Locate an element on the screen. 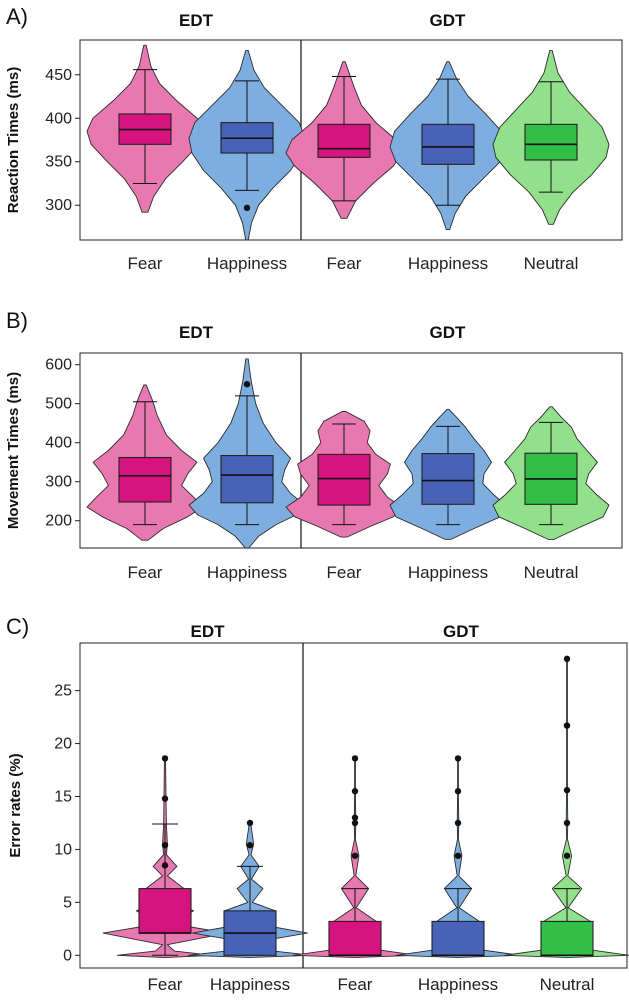 Image resolution: width=629 pixels, height=1000 pixels. y-tick-label: 450 is located at coordinates (58, 75).